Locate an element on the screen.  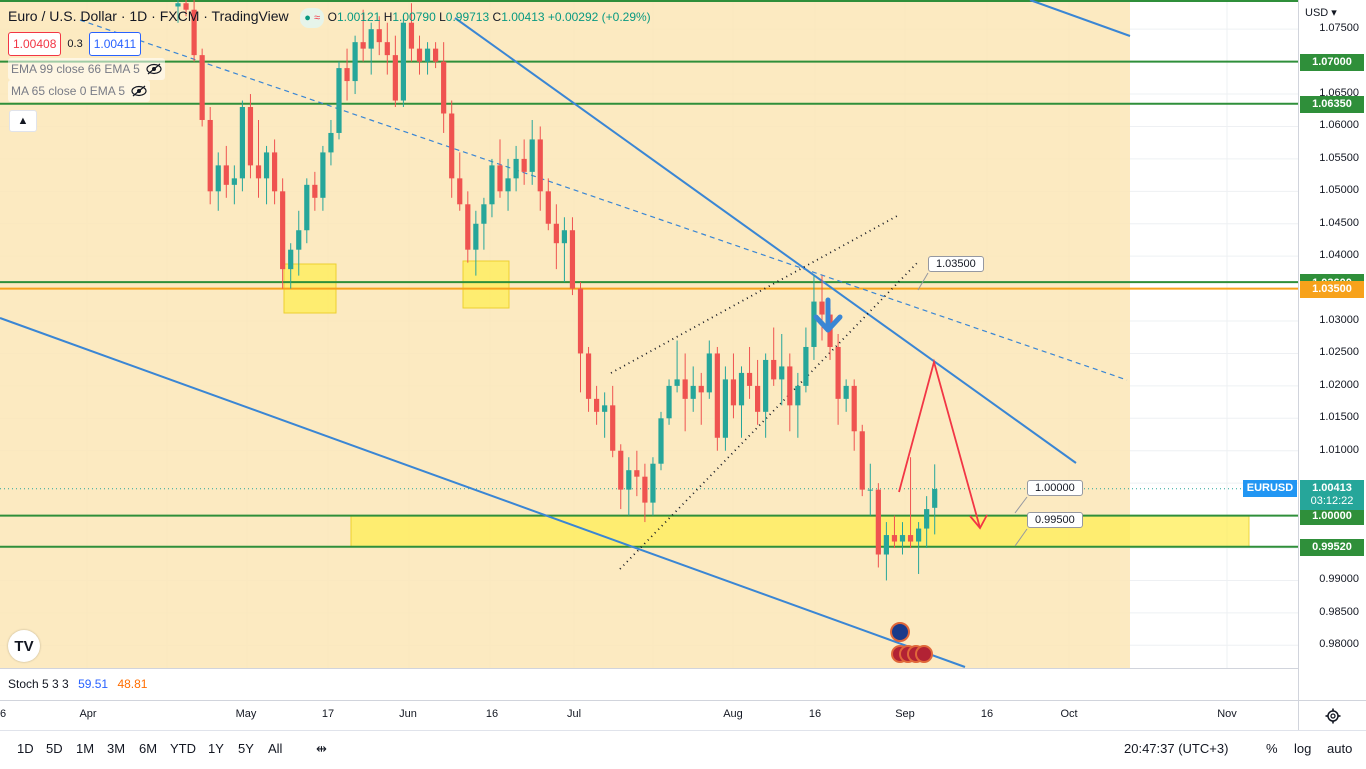
gear-icon is located at coordinates (1333, 716).